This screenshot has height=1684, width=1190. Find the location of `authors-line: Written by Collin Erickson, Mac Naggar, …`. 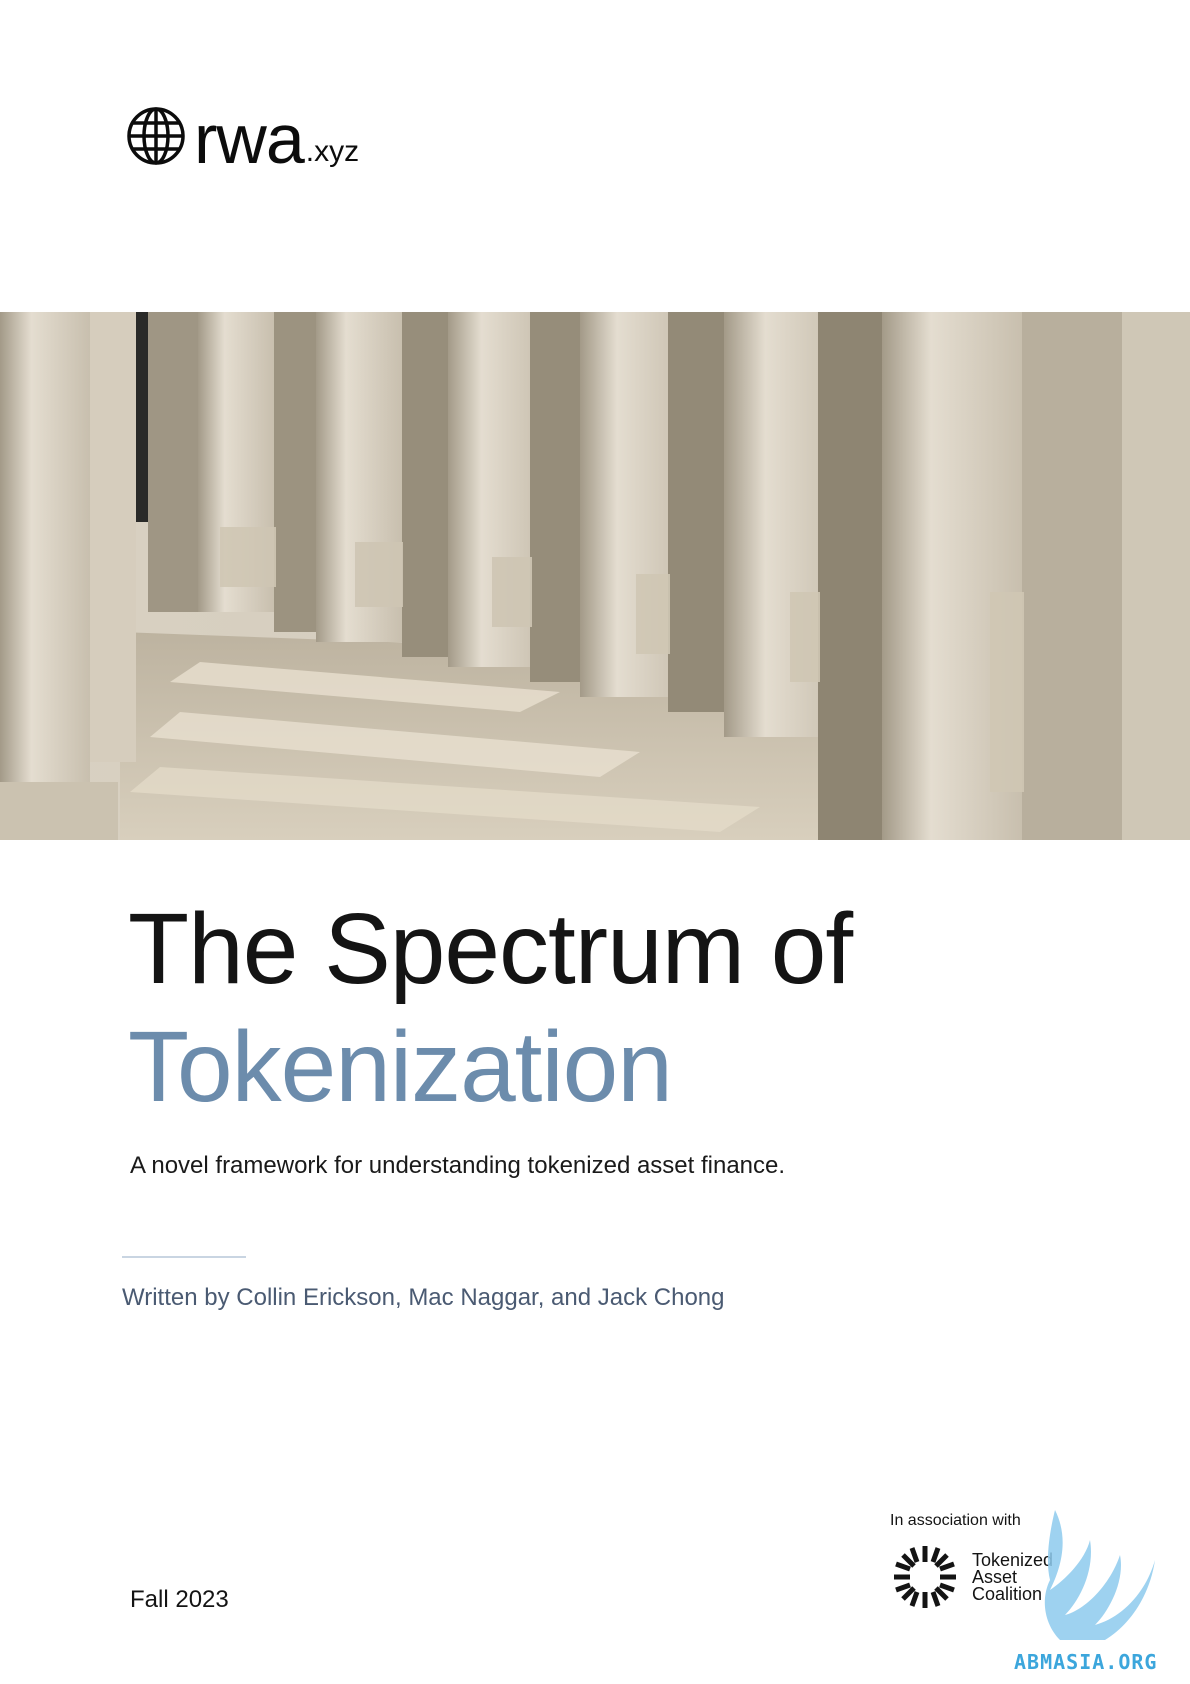

authors-line: Written by Collin Erickson, Mac Naggar, … is located at coordinates (423, 1297).